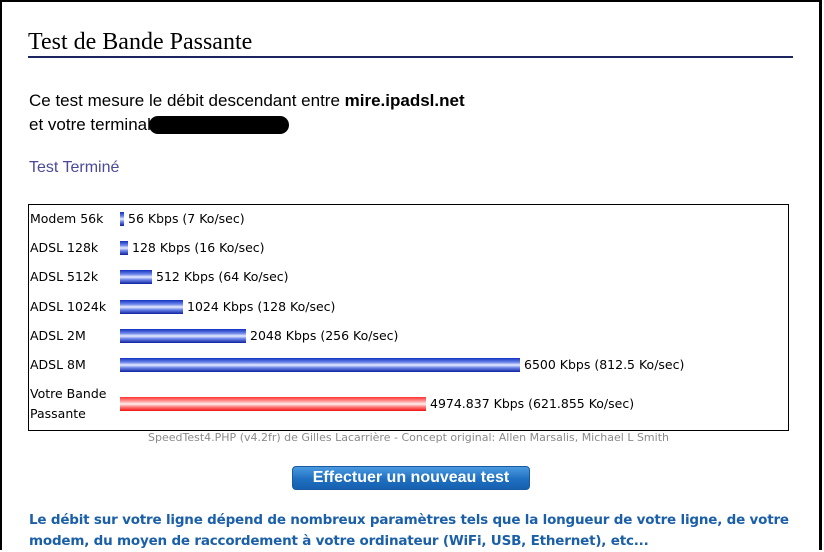  I want to click on host-name: mire.ipadsl.net, so click(404, 100).